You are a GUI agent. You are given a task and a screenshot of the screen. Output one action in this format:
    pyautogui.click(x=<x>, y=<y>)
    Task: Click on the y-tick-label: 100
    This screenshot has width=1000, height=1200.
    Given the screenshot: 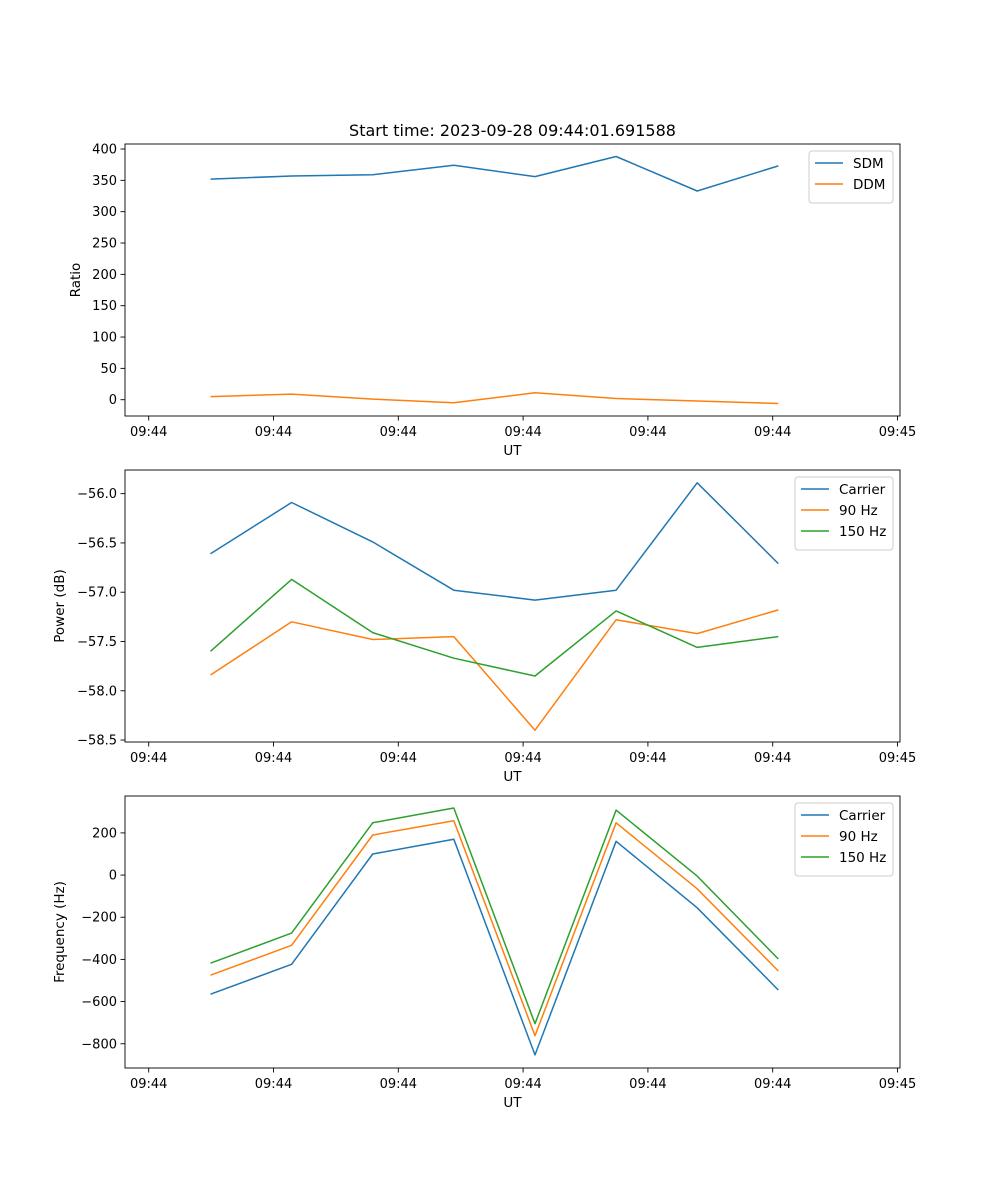 What is the action you would take?
    pyautogui.click(x=104, y=338)
    